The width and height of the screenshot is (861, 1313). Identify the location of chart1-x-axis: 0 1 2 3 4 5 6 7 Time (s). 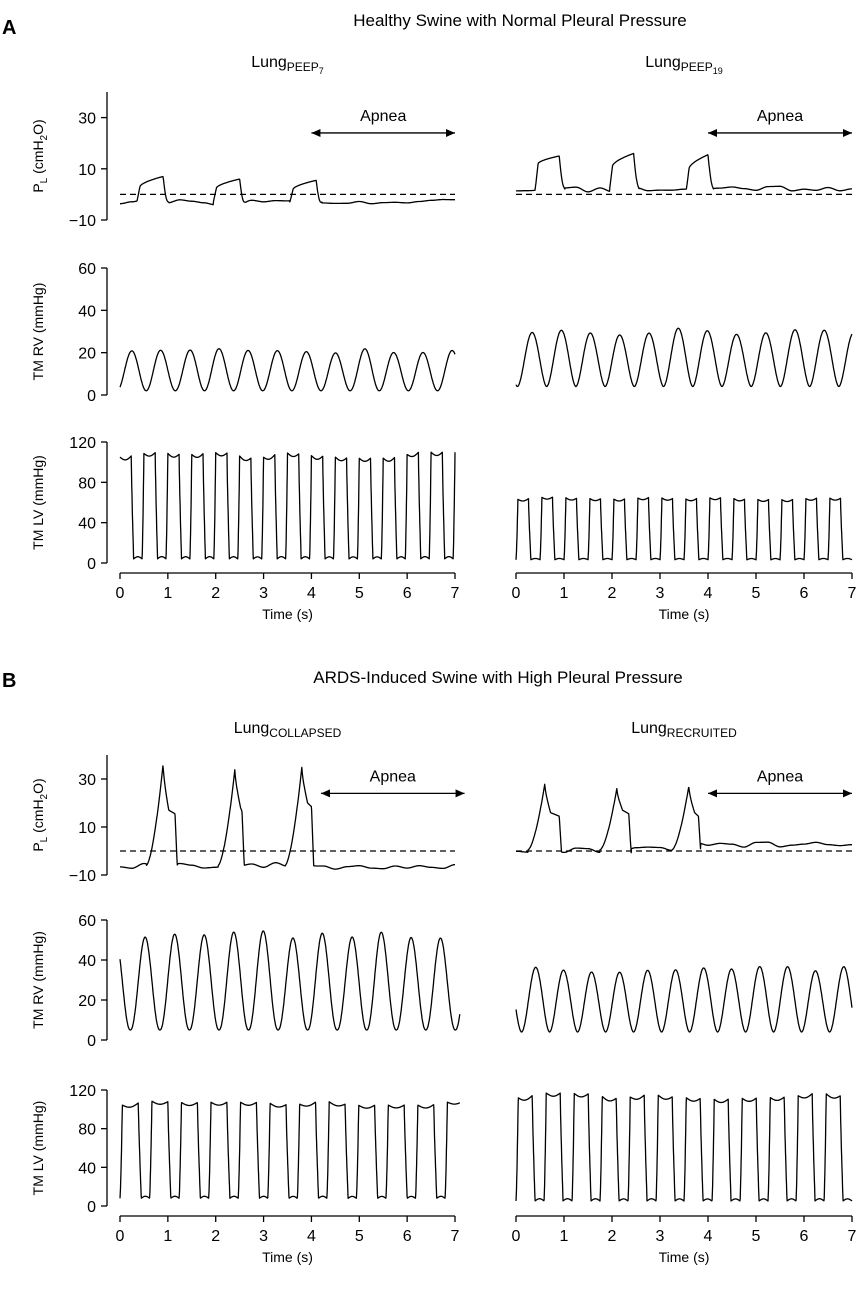
(684, 597).